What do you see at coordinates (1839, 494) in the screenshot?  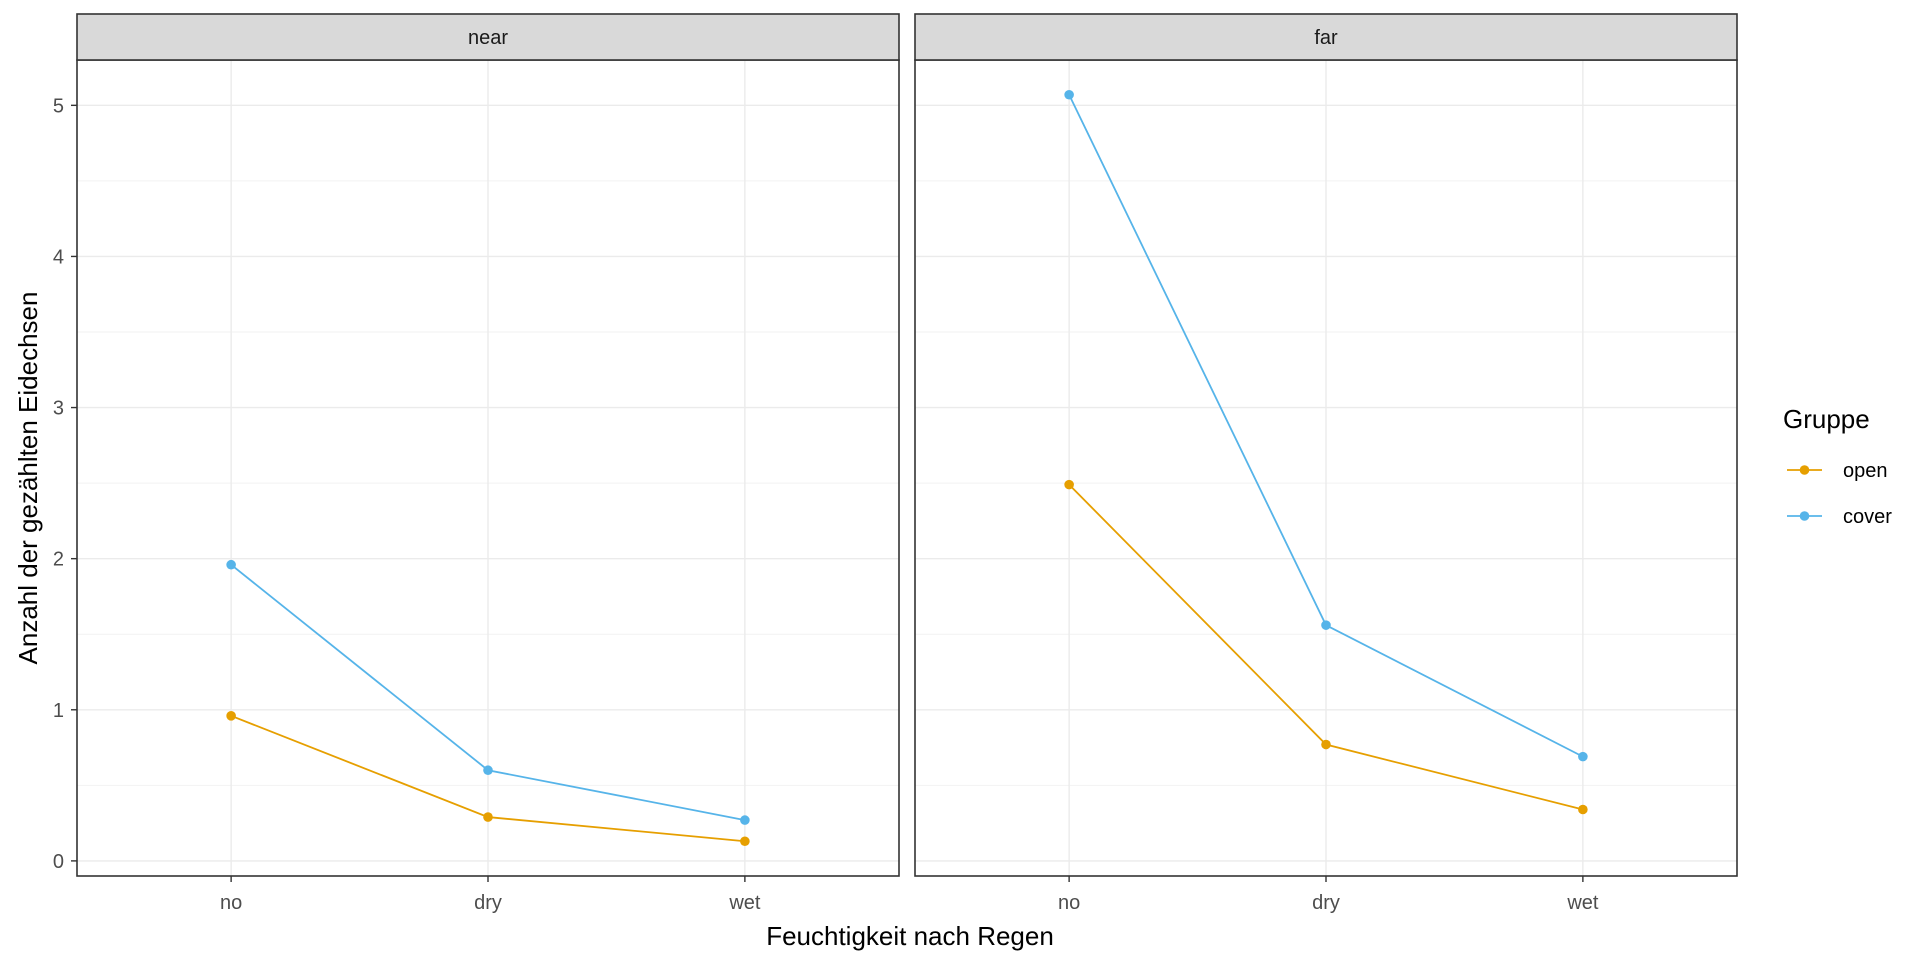 I see `legend-keys: open cover` at bounding box center [1839, 494].